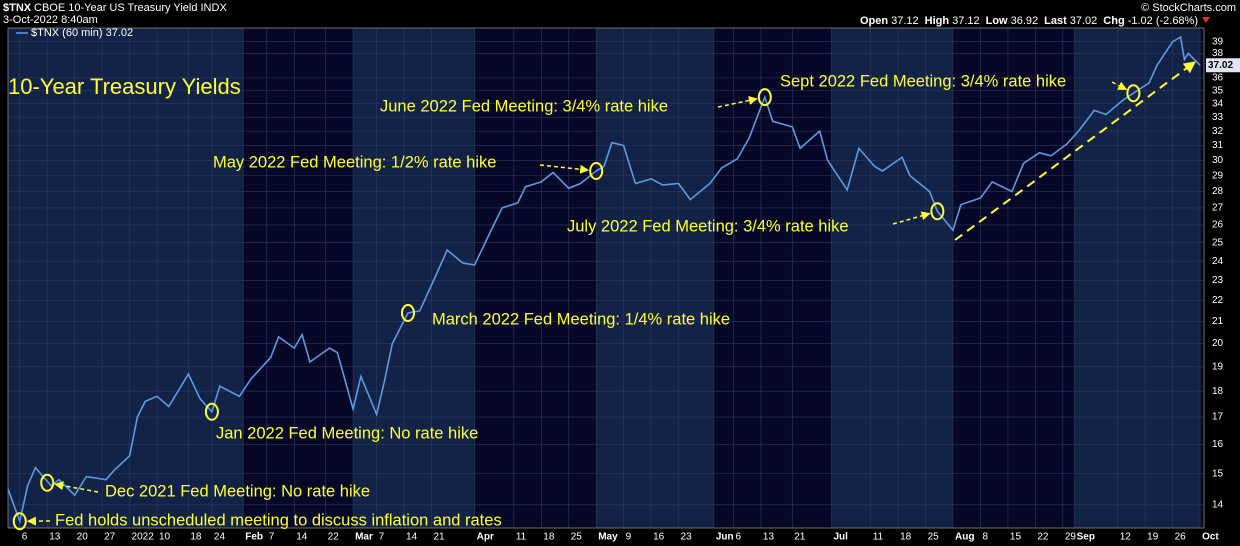 This screenshot has height=546, width=1240. I want to click on x-tick-label: Jul, so click(840, 537).